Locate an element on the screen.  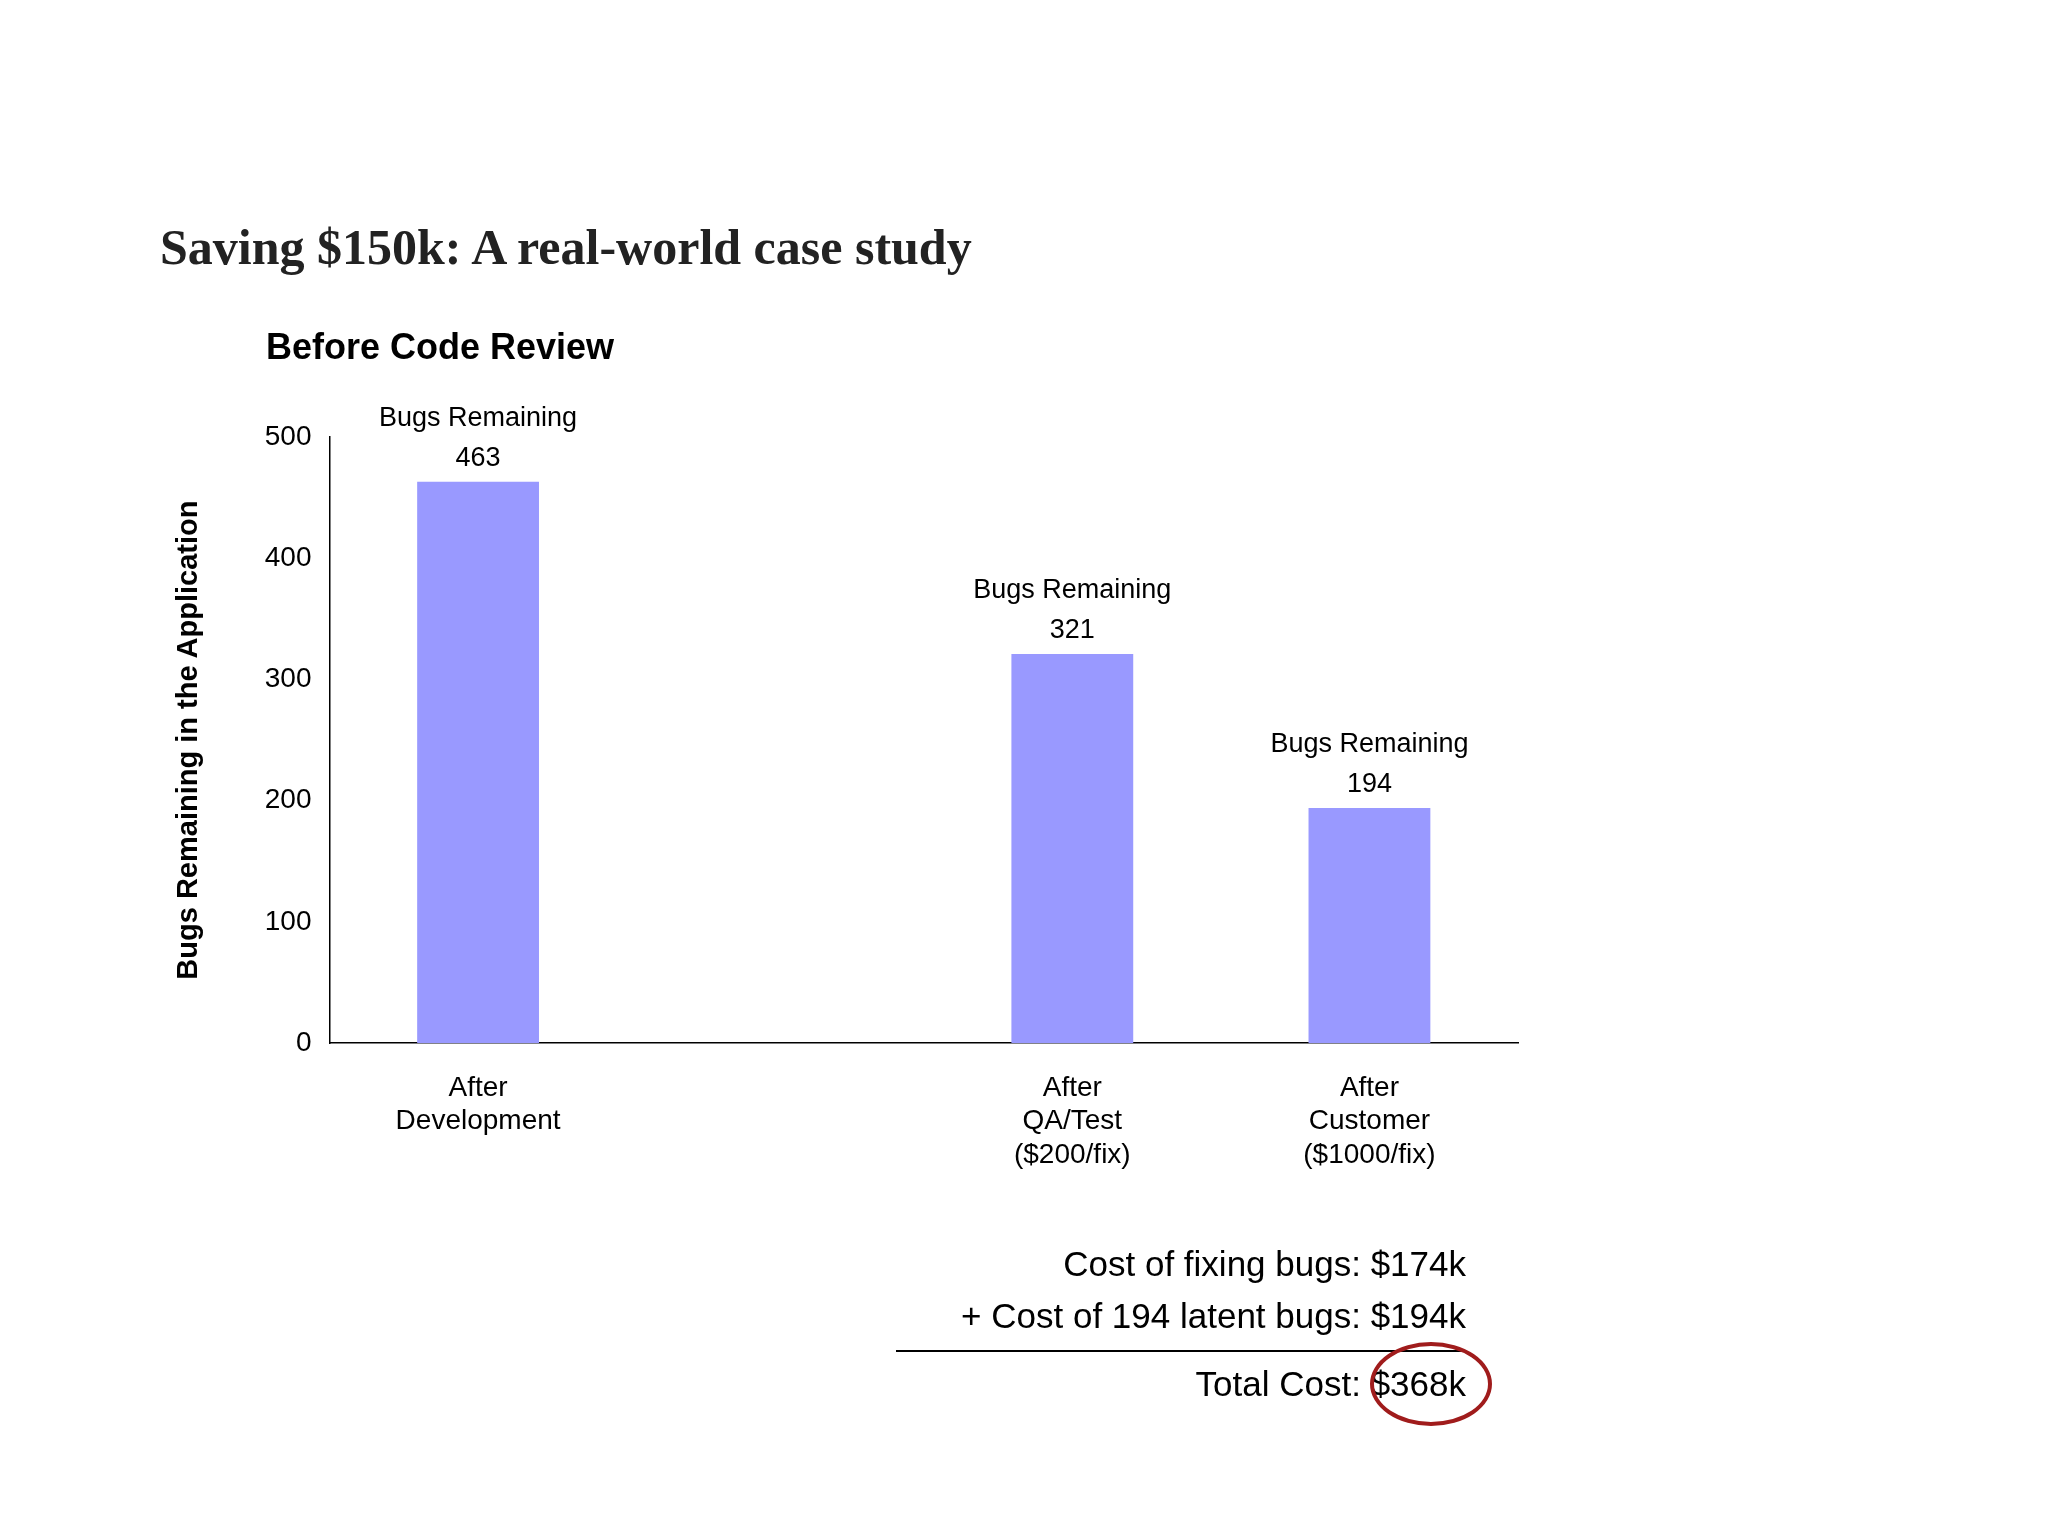
chart-title: Saving $150k: A real-world case study is located at coordinates (566, 247).